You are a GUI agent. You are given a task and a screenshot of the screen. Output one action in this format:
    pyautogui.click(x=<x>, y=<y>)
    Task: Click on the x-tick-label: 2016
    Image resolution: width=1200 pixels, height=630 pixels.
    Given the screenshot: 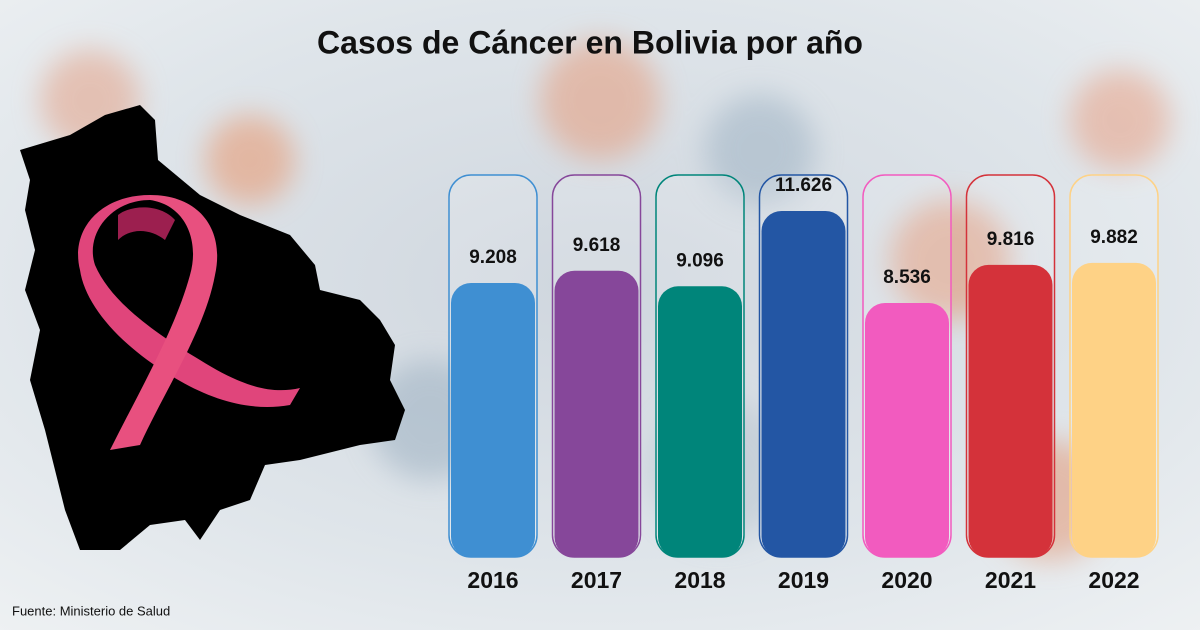 What is the action you would take?
    pyautogui.click(x=492, y=580)
    